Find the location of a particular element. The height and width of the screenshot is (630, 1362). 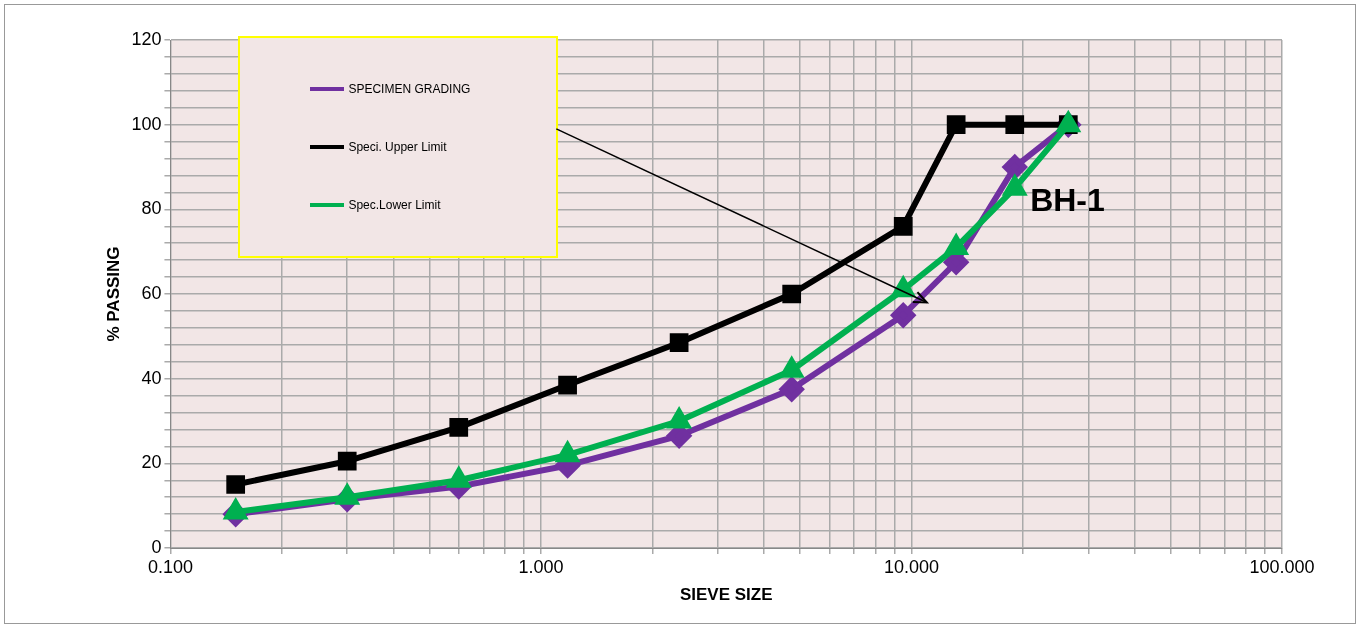

y-tick-label: 80 is located at coordinates (151, 208).